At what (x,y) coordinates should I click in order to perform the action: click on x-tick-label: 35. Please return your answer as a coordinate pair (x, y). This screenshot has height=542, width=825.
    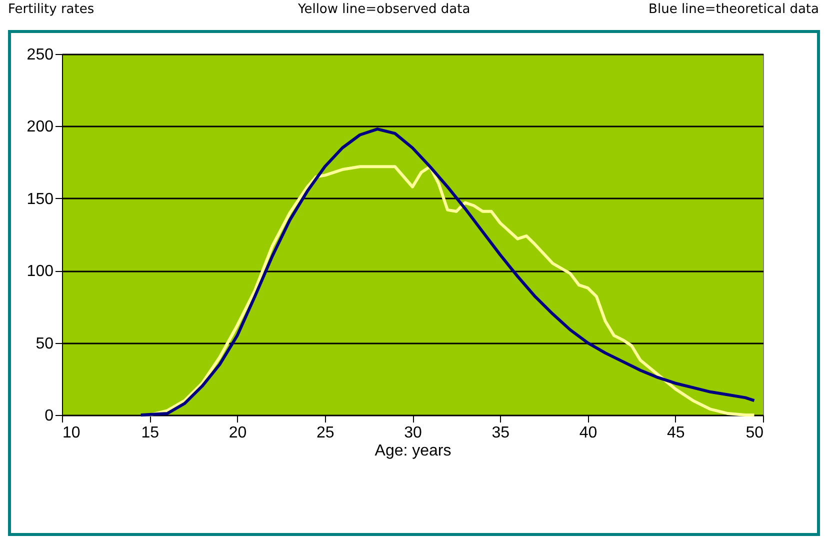
    Looking at the image, I should click on (501, 433).